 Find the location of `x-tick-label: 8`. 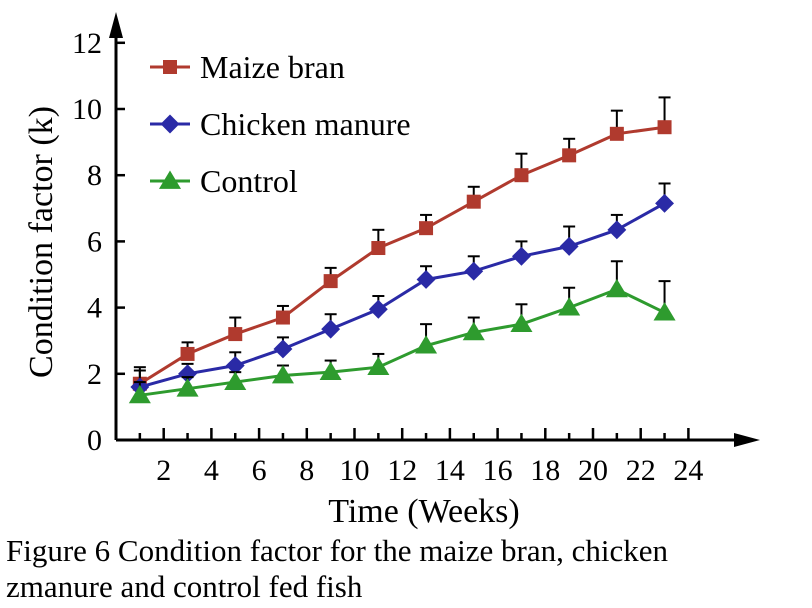

x-tick-label: 8 is located at coordinates (306, 470).